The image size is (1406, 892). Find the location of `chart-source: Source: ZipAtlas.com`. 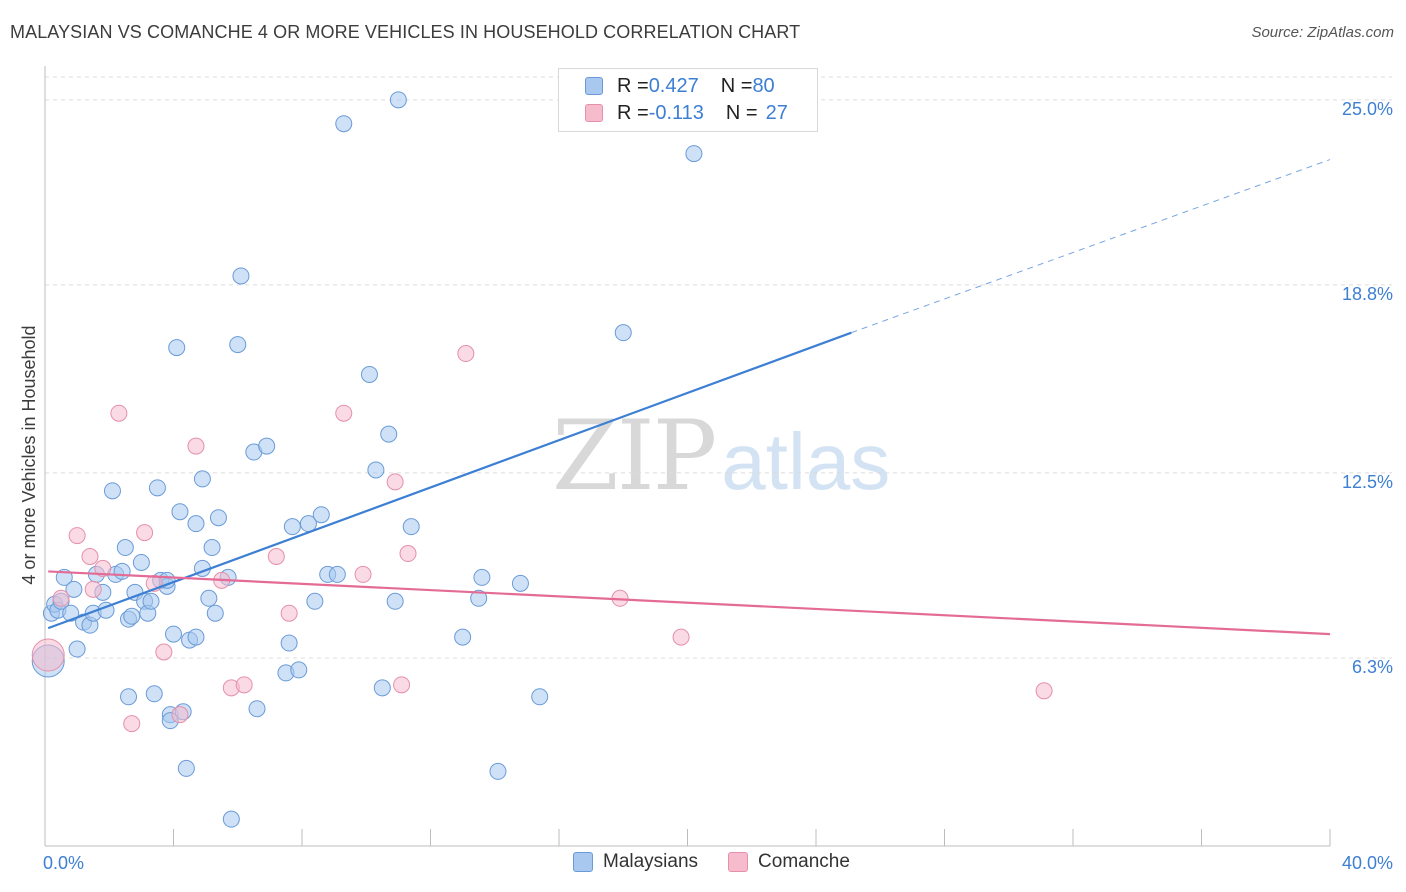

chart-source: Source: ZipAtlas.com is located at coordinates (1322, 32).